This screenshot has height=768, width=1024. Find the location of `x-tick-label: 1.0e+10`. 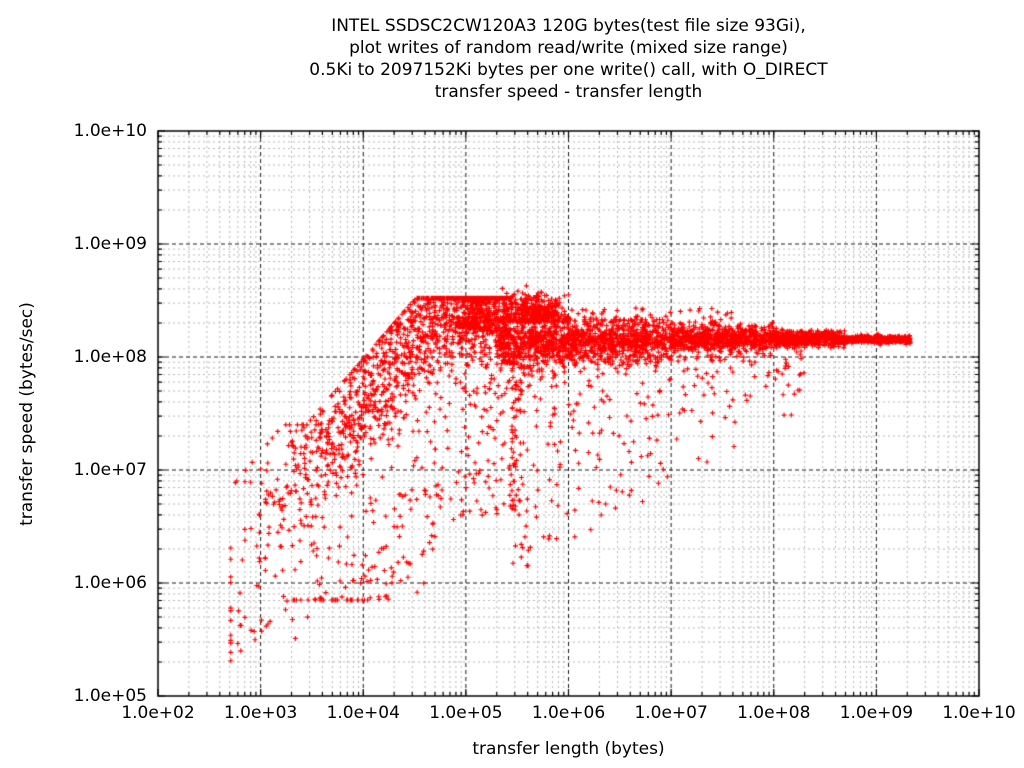

x-tick-label: 1.0e+10 is located at coordinates (979, 713).